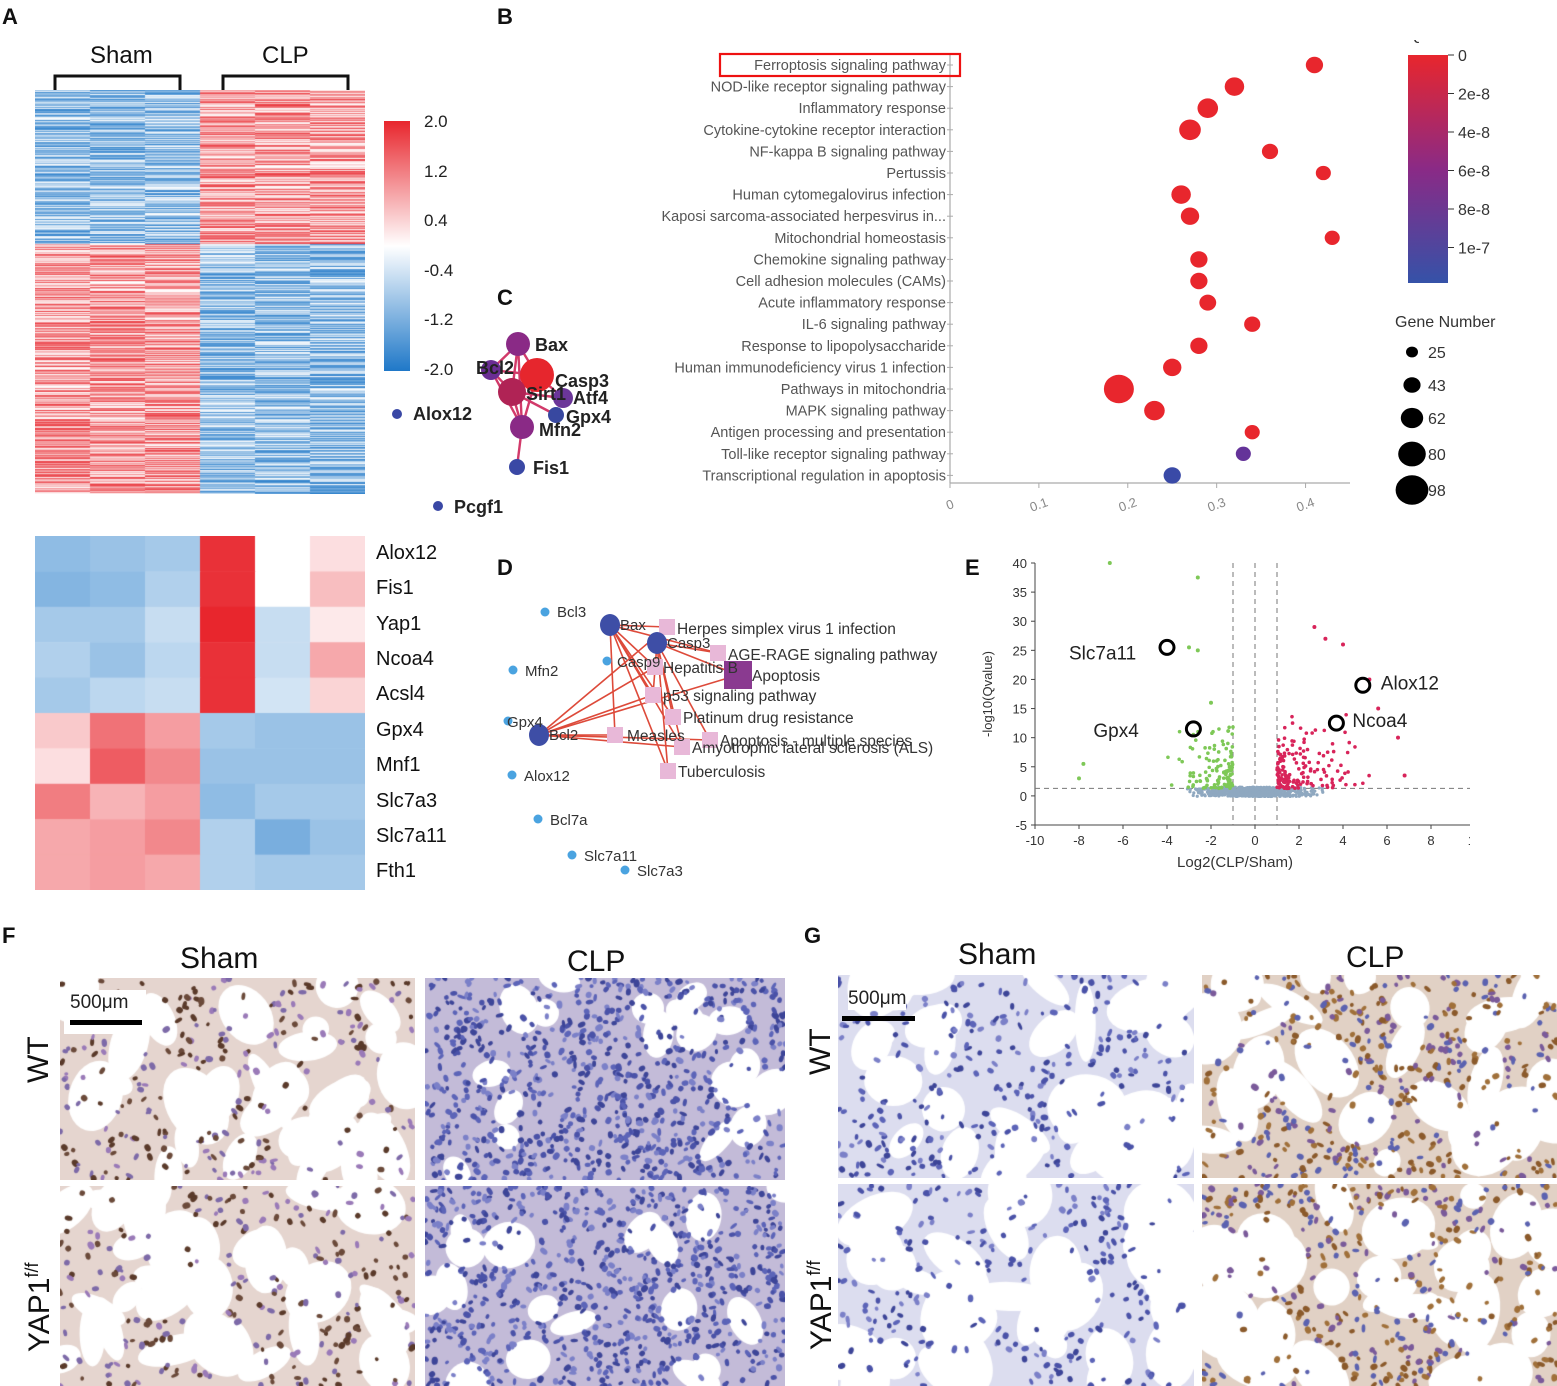 The width and height of the screenshot is (1557, 1386). What do you see at coordinates (638, 662) in the screenshot?
I see `gene-label: Casp9` at bounding box center [638, 662].